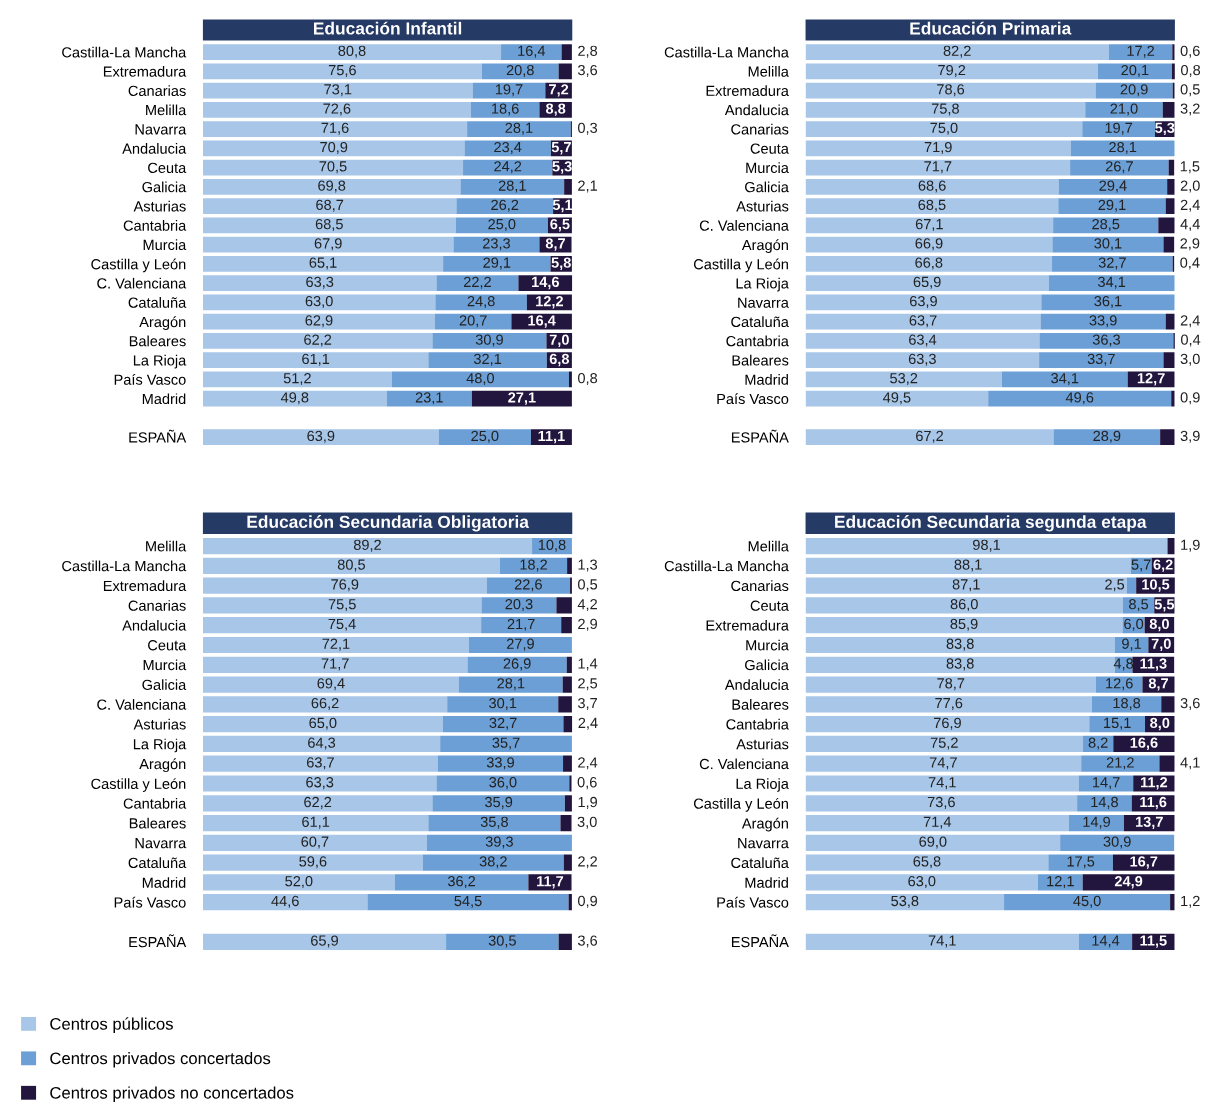  Describe the element at coordinates (1060, 882) in the screenshot. I see `data-label: 12,1` at that location.